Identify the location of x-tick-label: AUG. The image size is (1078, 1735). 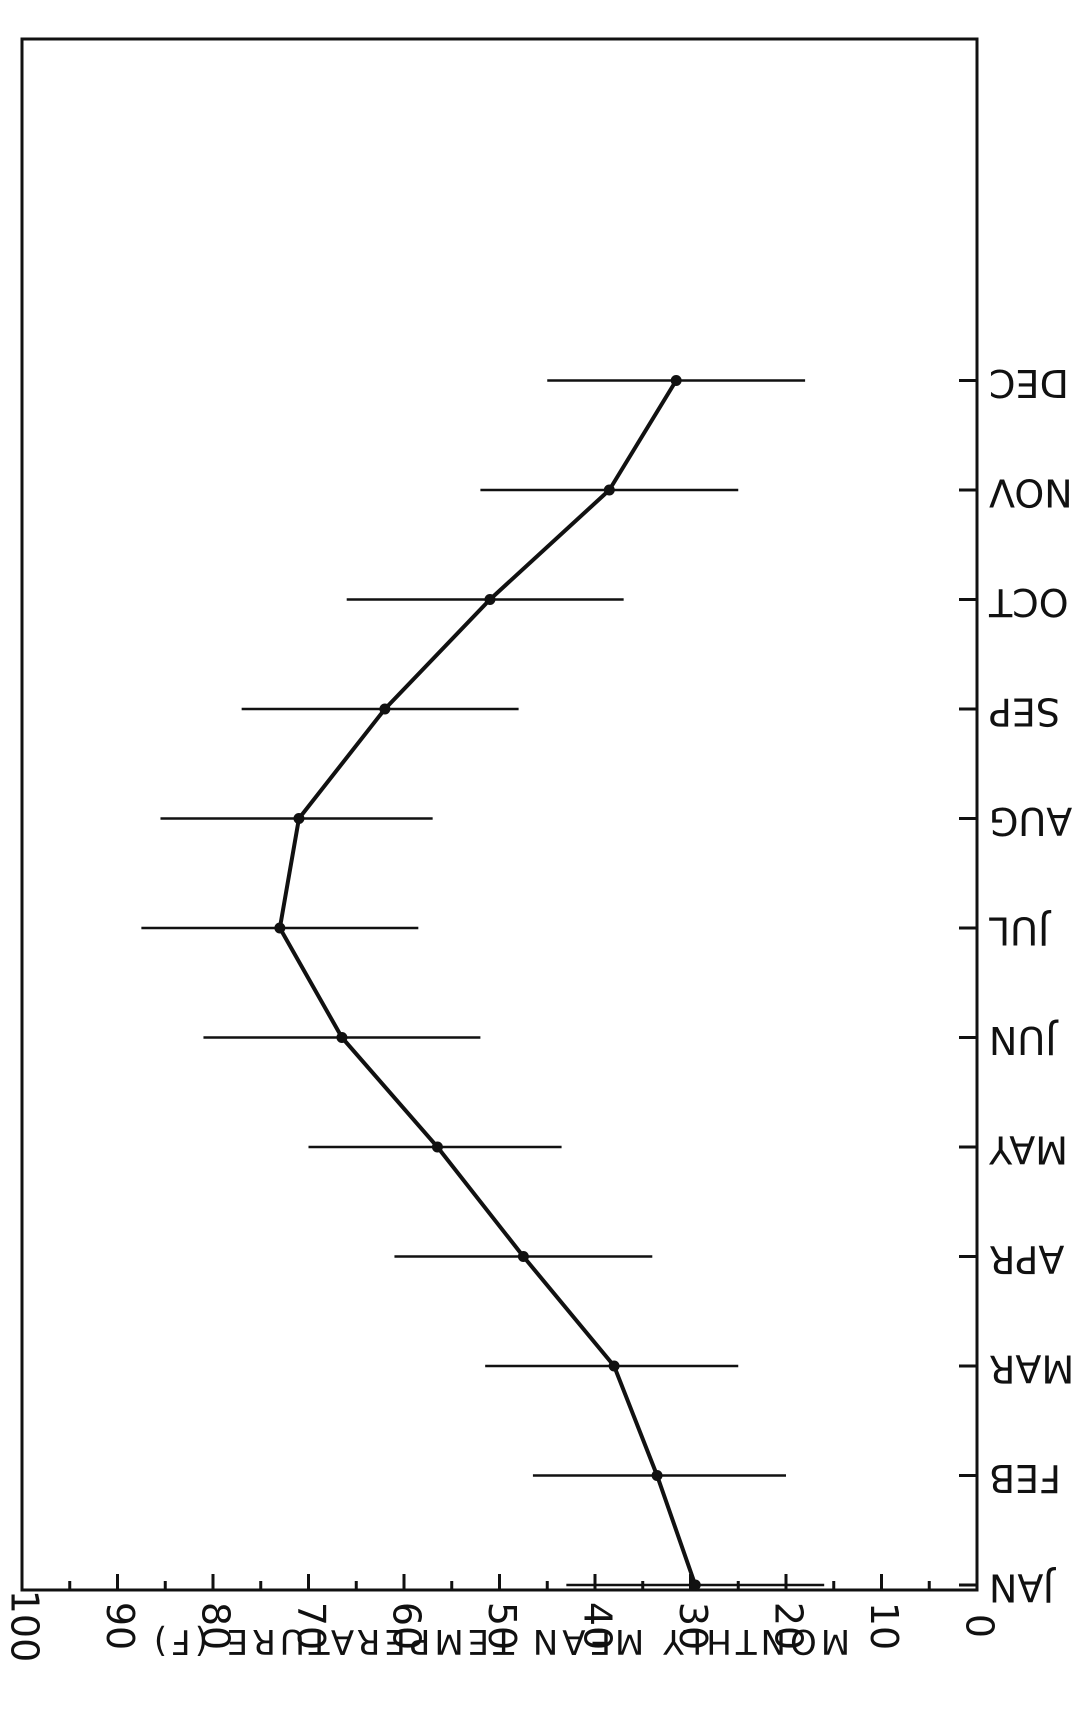
(1030, 821).